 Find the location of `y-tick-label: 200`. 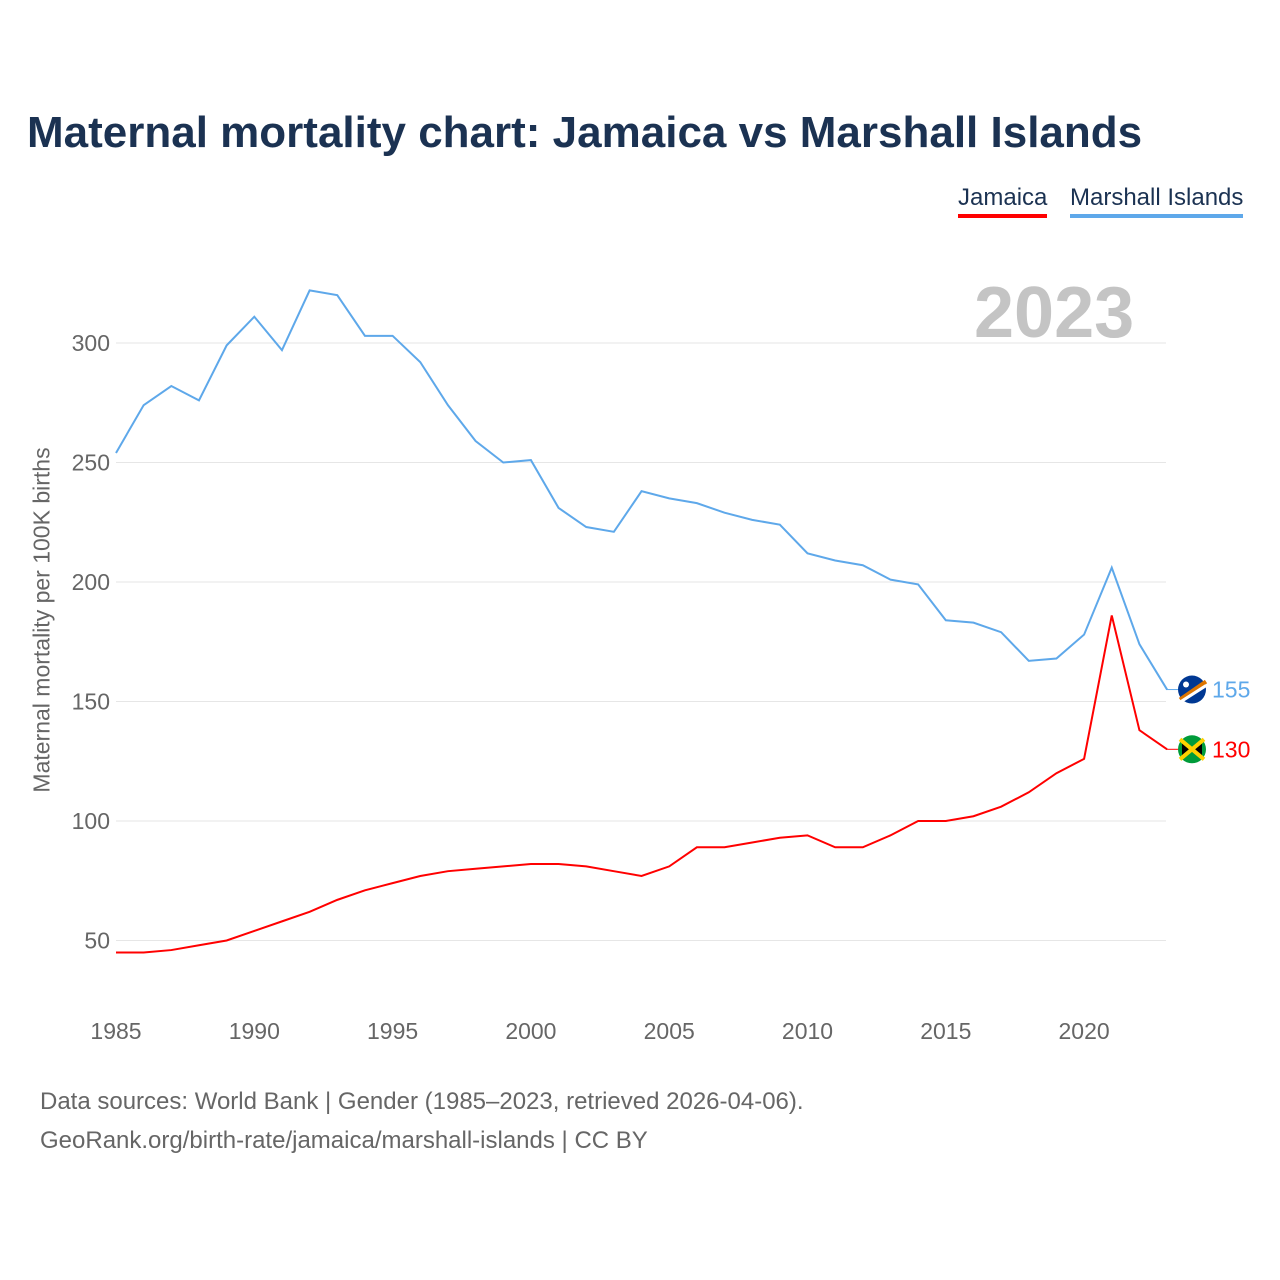

y-tick-label: 200 is located at coordinates (91, 582).